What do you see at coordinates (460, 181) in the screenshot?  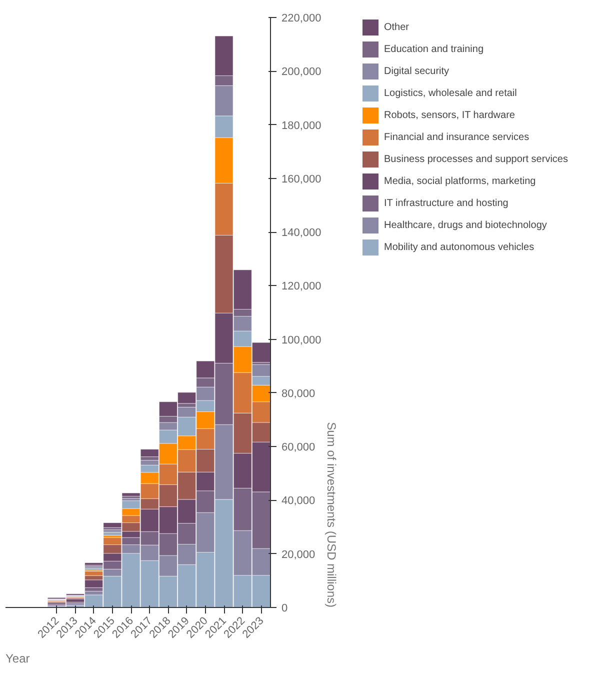 I see `legend-label: Media, social platforms, marketing` at bounding box center [460, 181].